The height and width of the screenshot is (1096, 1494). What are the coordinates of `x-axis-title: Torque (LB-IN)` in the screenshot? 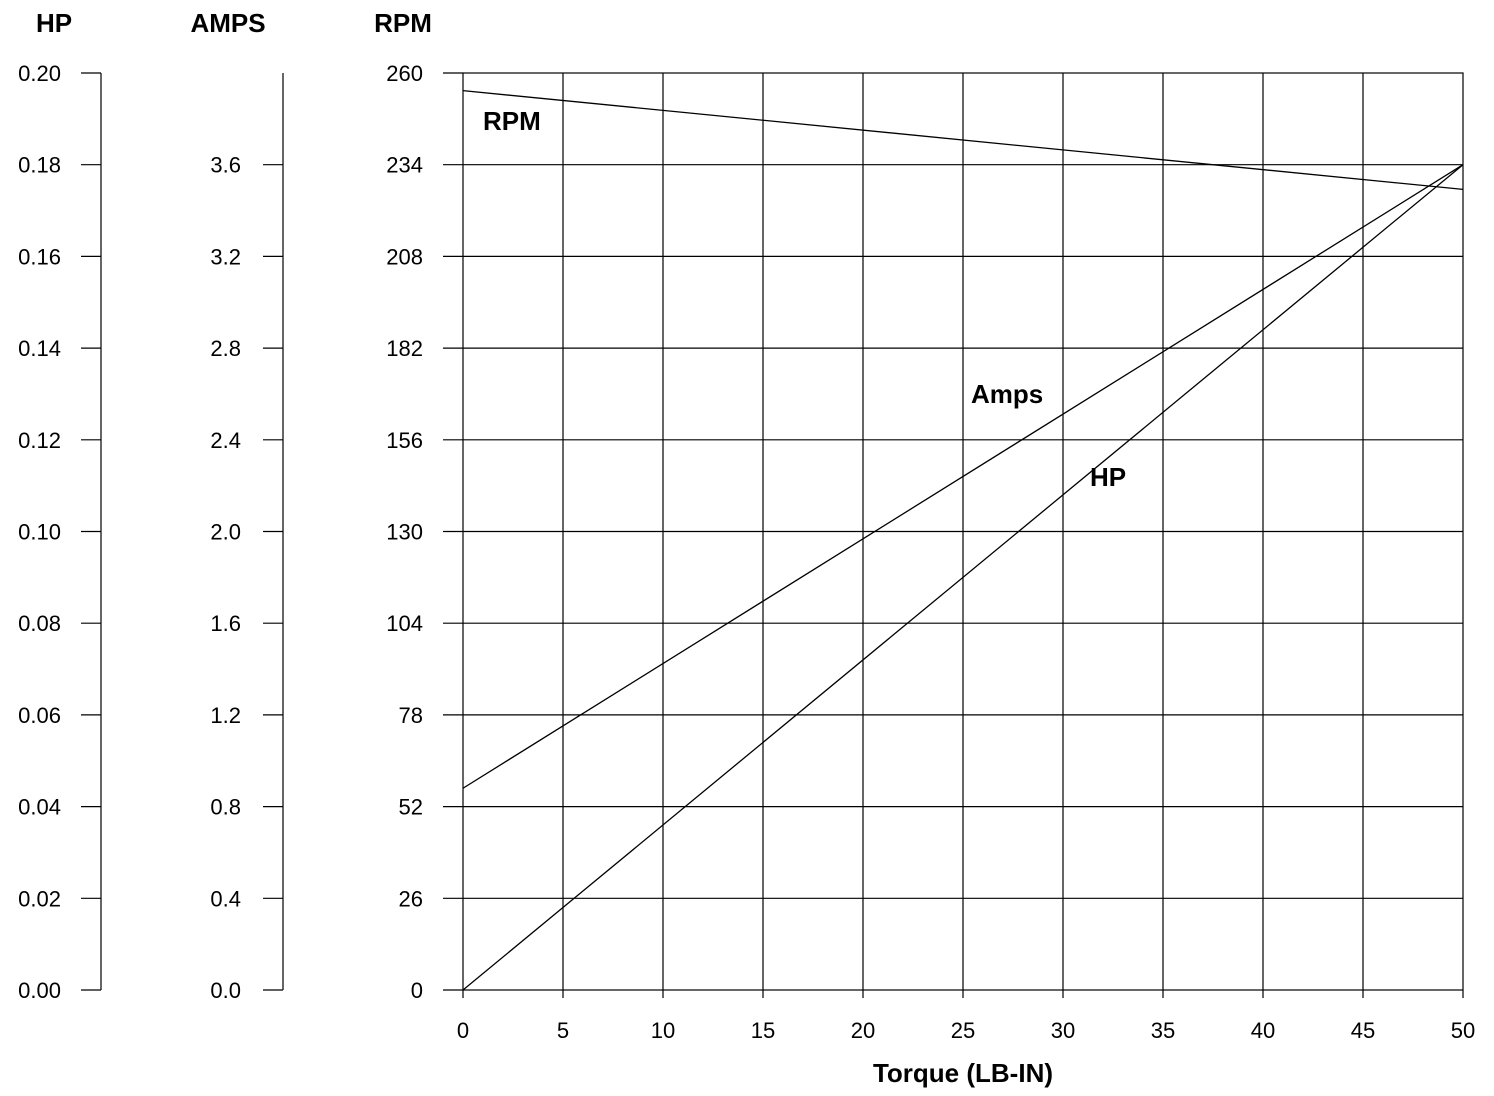 It's located at (963, 1073).